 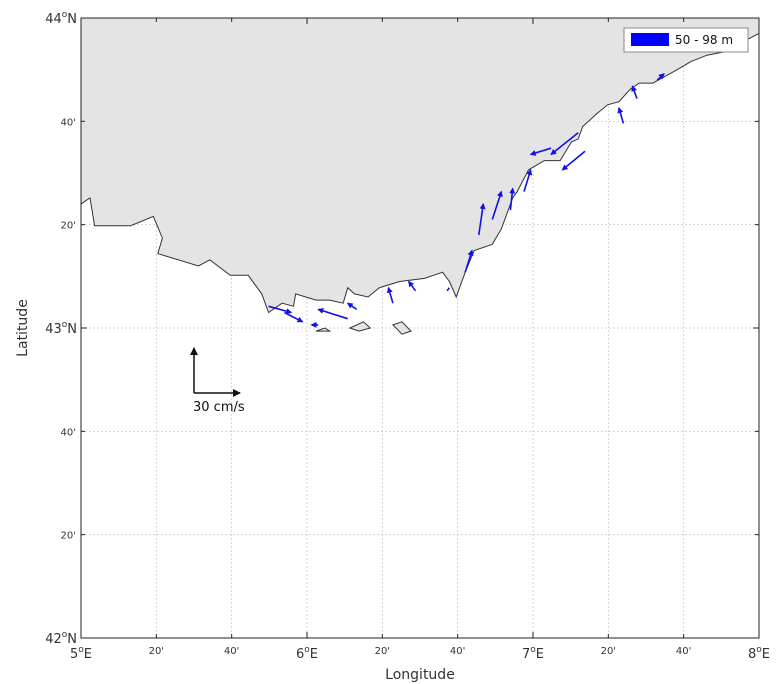 I want to click on x-axis-label: Longitude, so click(x=420, y=675).